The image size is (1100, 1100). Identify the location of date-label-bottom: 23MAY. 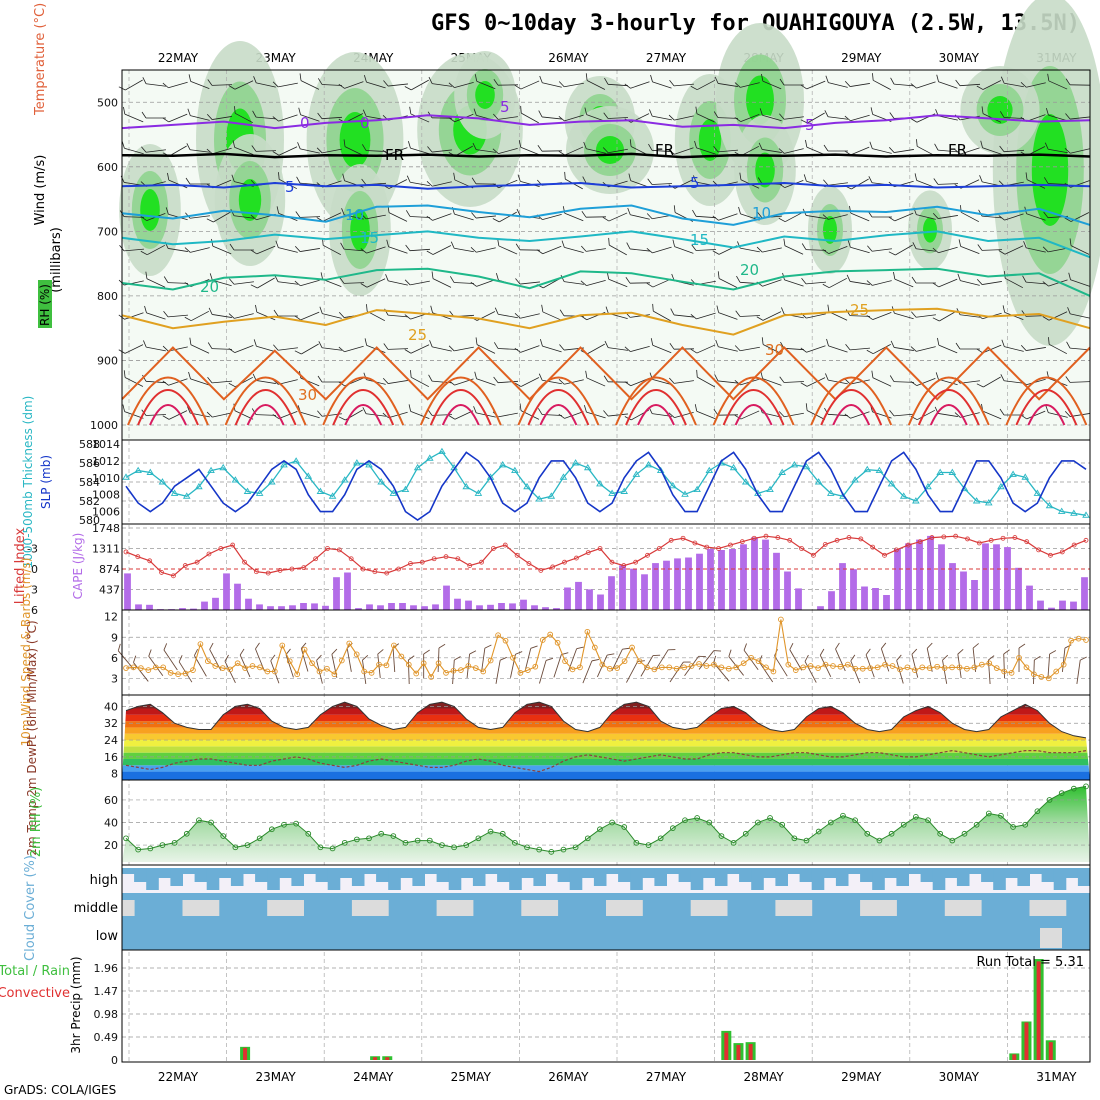
(275, 1077).